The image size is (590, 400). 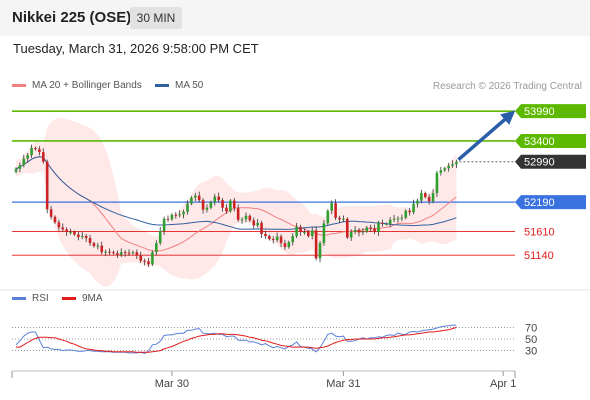 What do you see at coordinates (295, 18) in the screenshot?
I see `chart-header: Nikkei 225 (OSE) 30 MIN` at bounding box center [295, 18].